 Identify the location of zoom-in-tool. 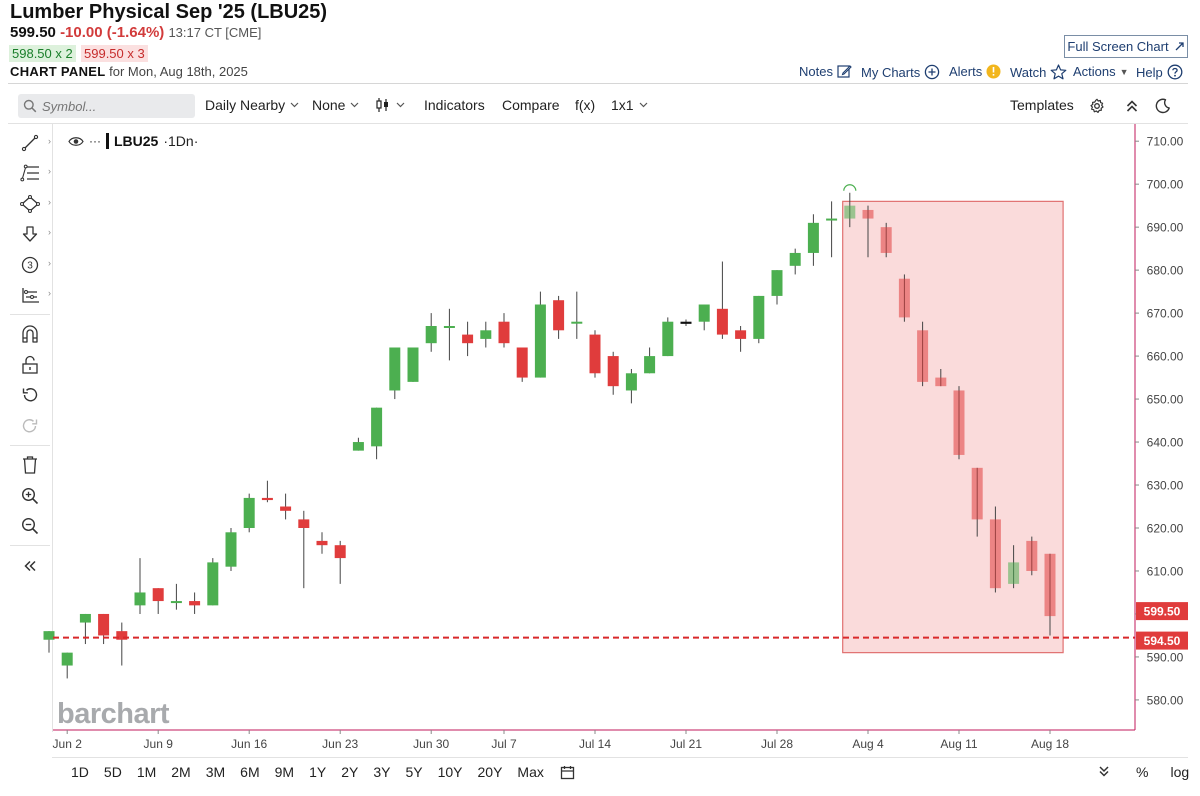
(30, 496).